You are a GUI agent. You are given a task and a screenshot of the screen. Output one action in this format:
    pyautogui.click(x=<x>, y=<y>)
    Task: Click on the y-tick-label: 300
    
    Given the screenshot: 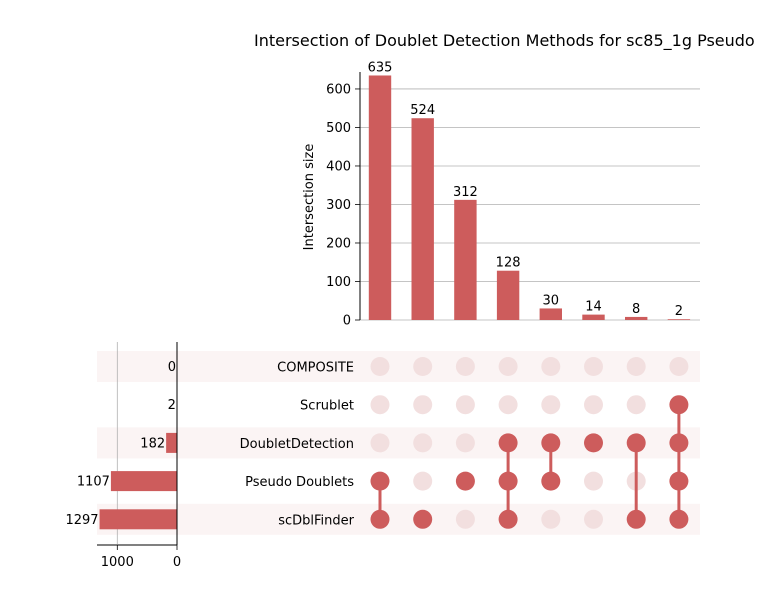 What is the action you would take?
    pyautogui.click(x=338, y=205)
    